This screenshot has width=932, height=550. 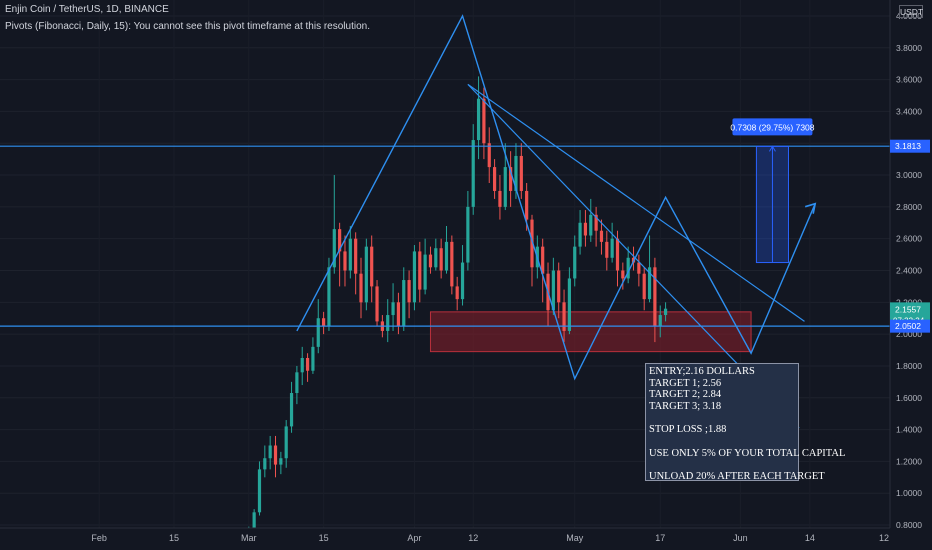 I want to click on measure-label-bg, so click(x=772, y=127).